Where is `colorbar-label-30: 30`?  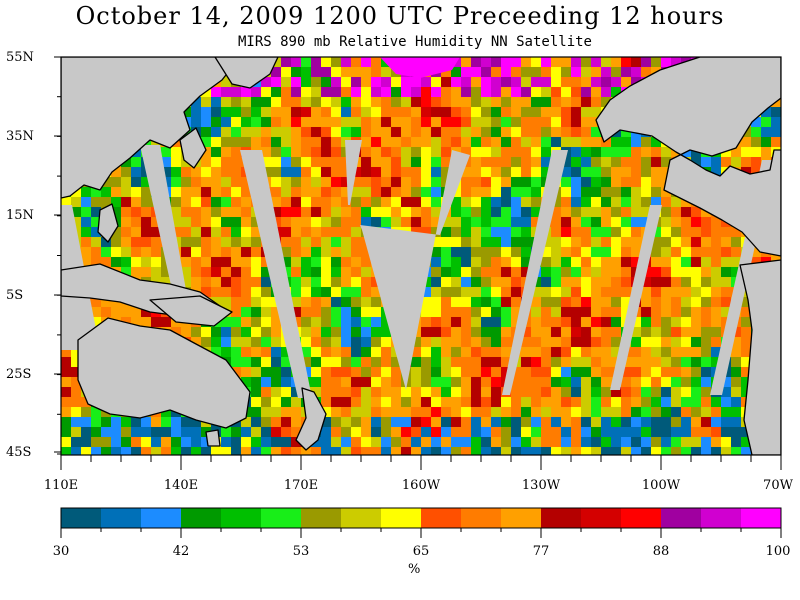 colorbar-label-30: 30 is located at coordinates (61, 551).